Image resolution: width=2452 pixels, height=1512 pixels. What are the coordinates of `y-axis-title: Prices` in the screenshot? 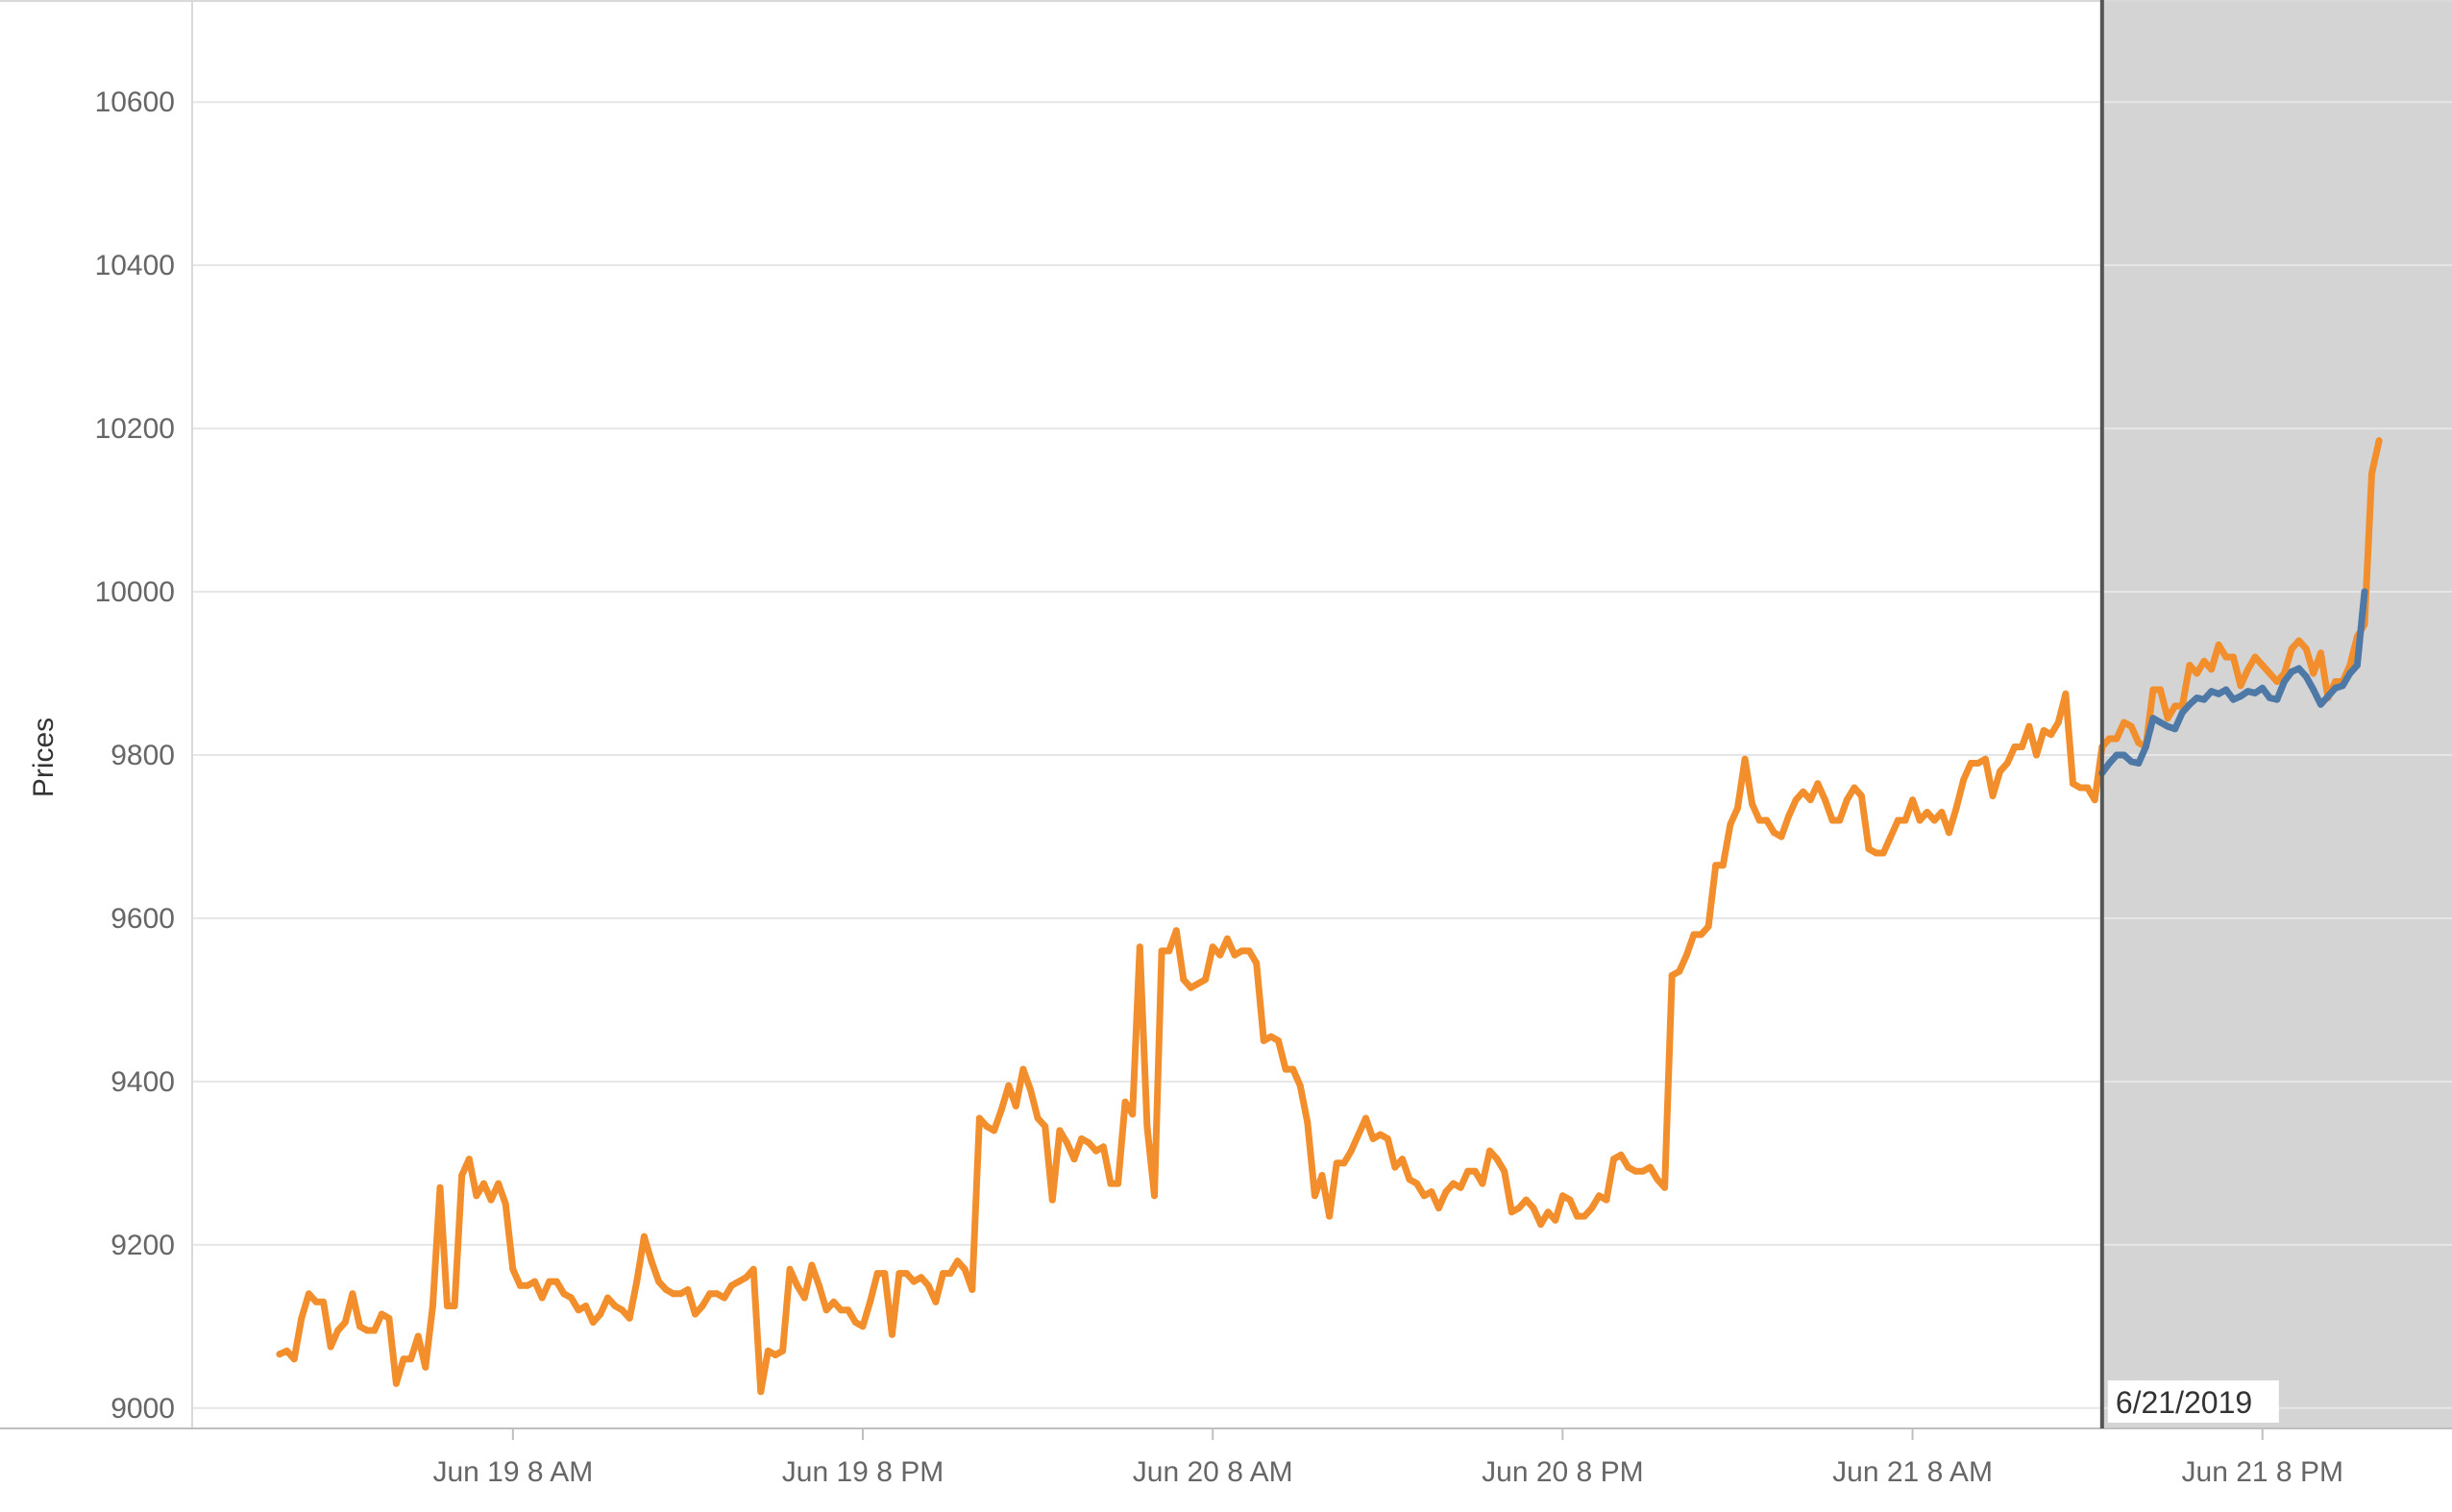 It's located at (44, 757).